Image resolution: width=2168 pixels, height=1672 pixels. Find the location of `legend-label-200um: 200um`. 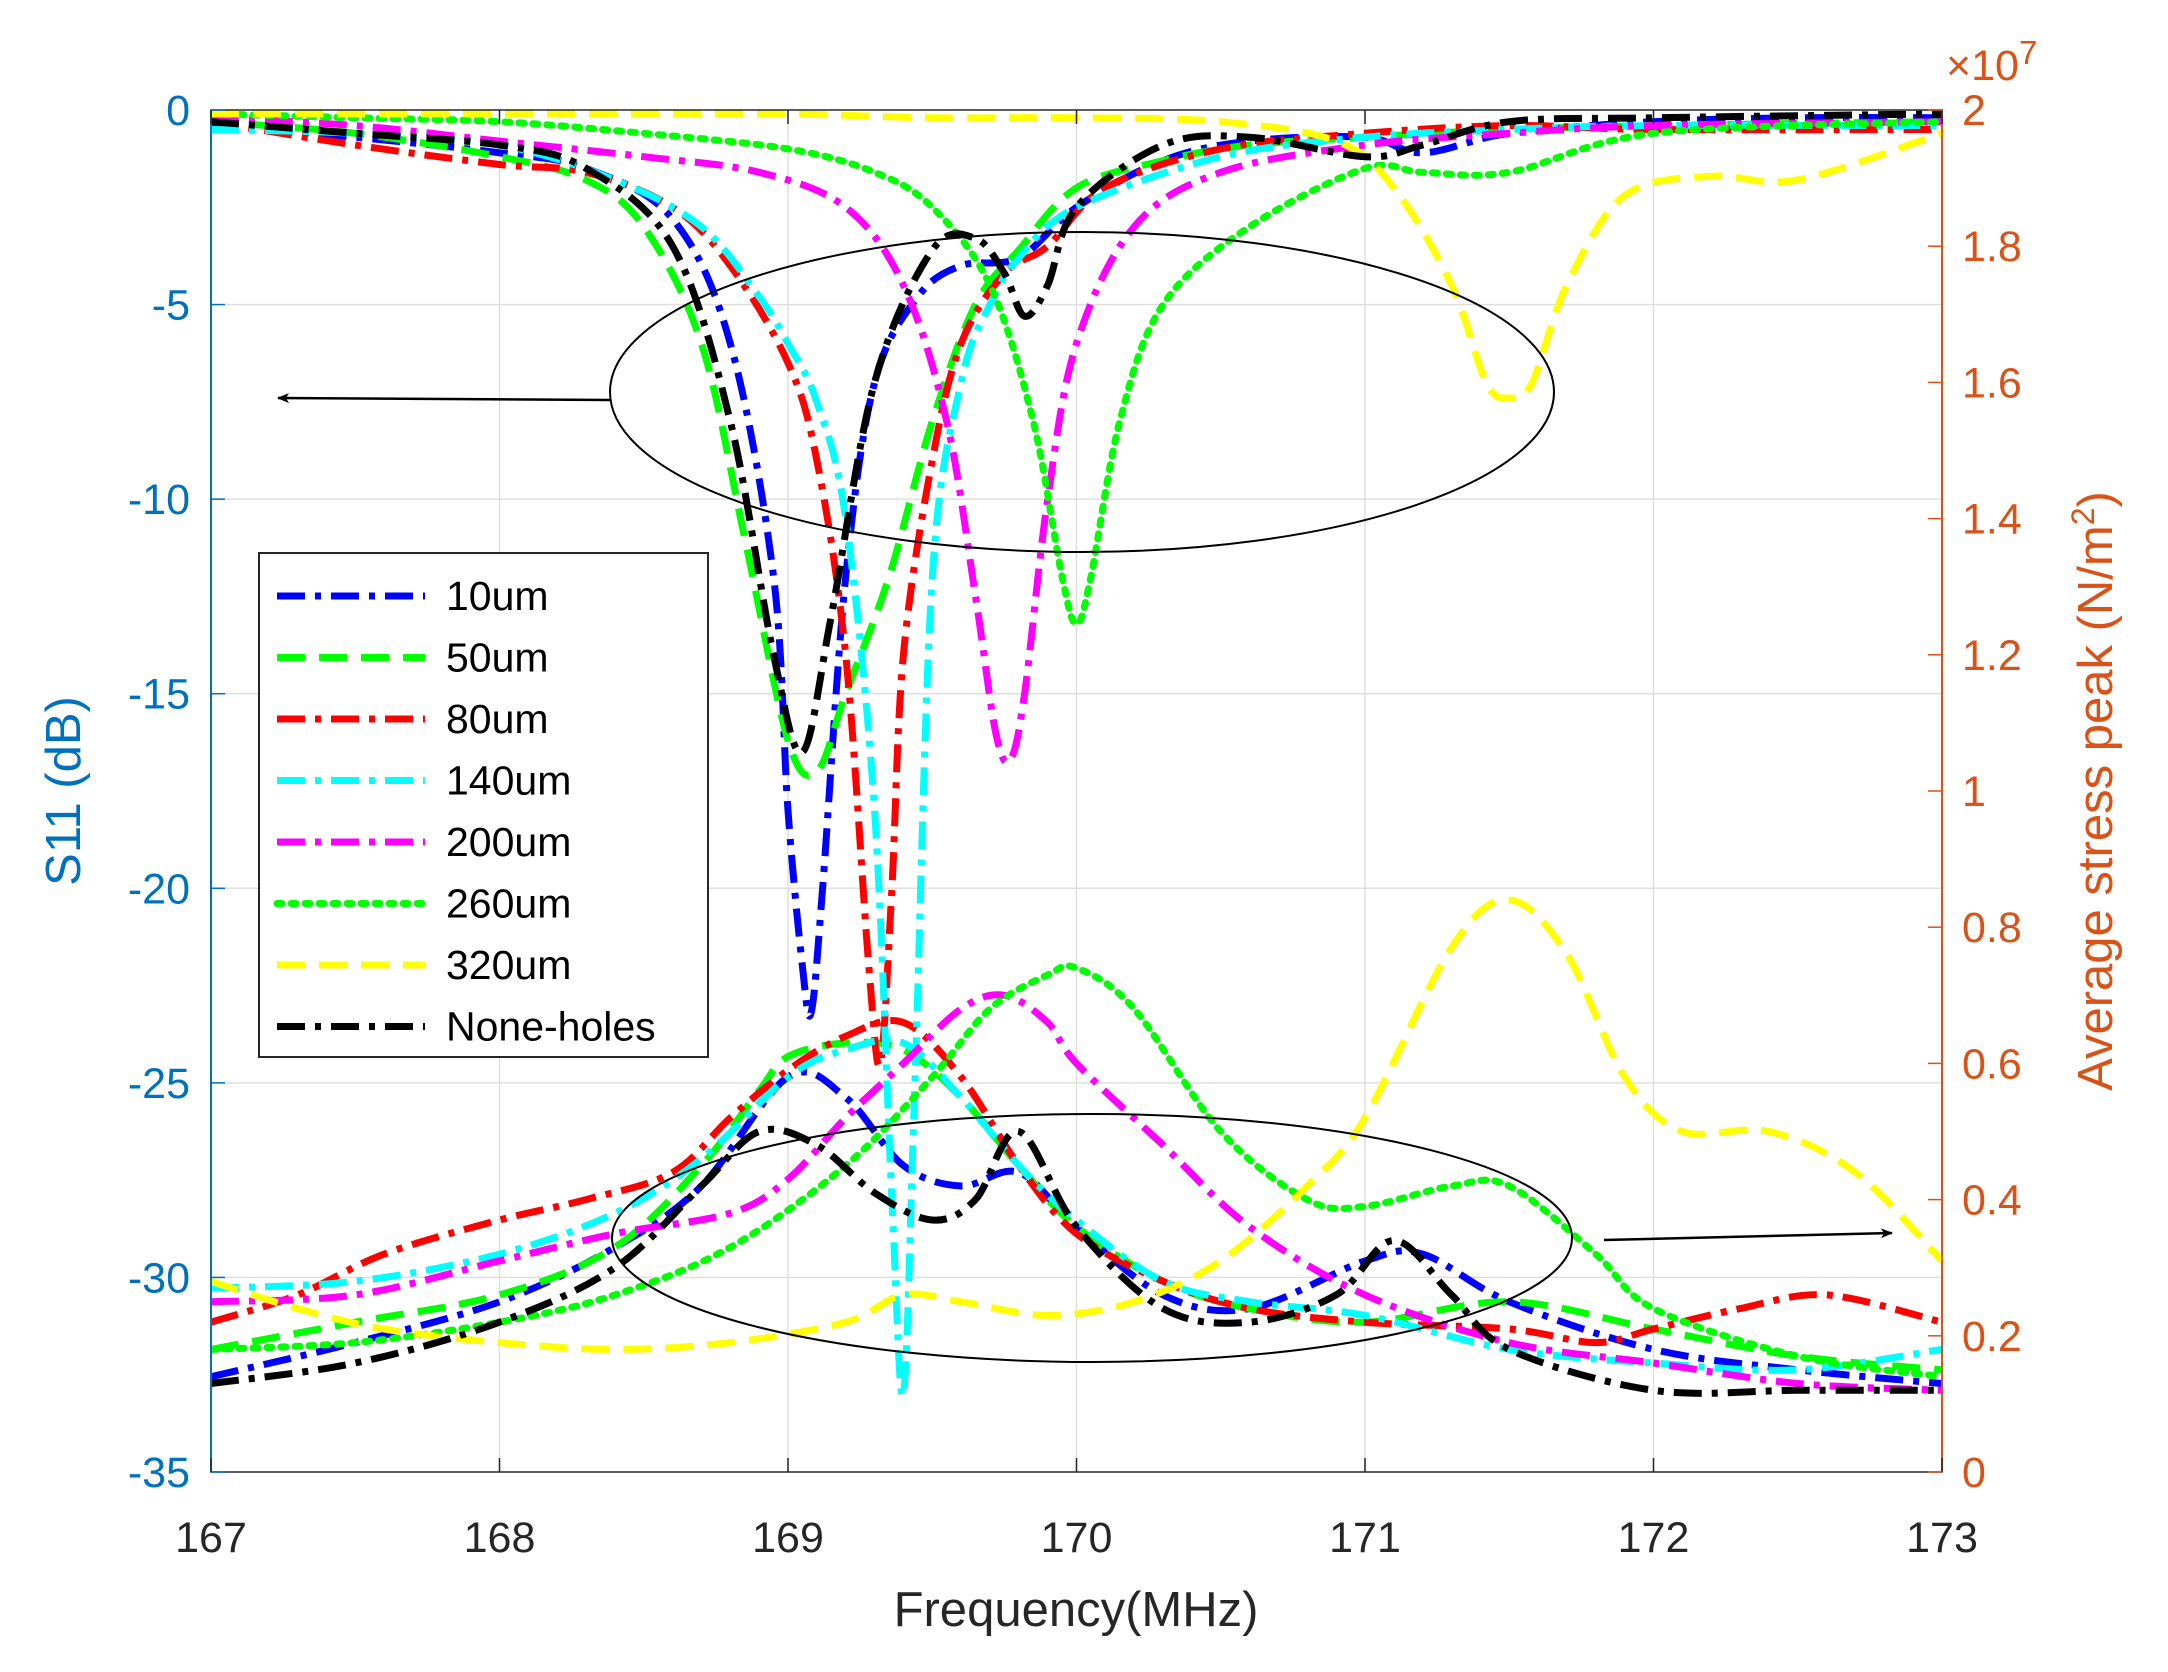

legend-label-200um: 200um is located at coordinates (508, 842).